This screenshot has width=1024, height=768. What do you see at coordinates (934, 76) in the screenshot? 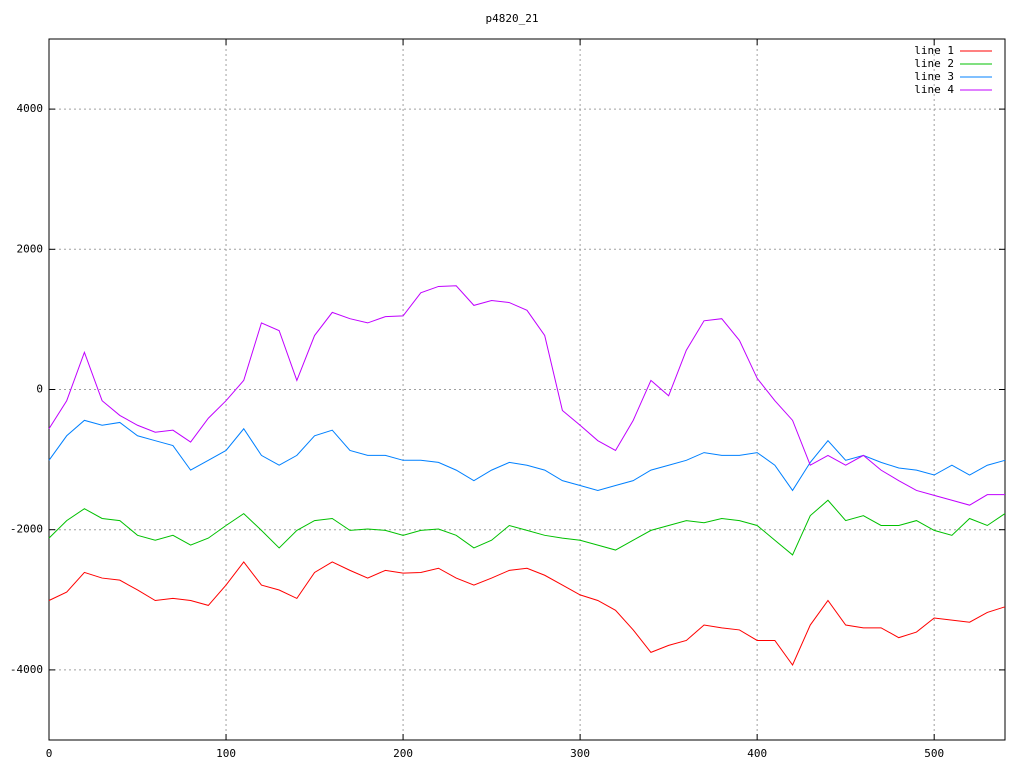
I see `legend-label: line 3` at bounding box center [934, 76].